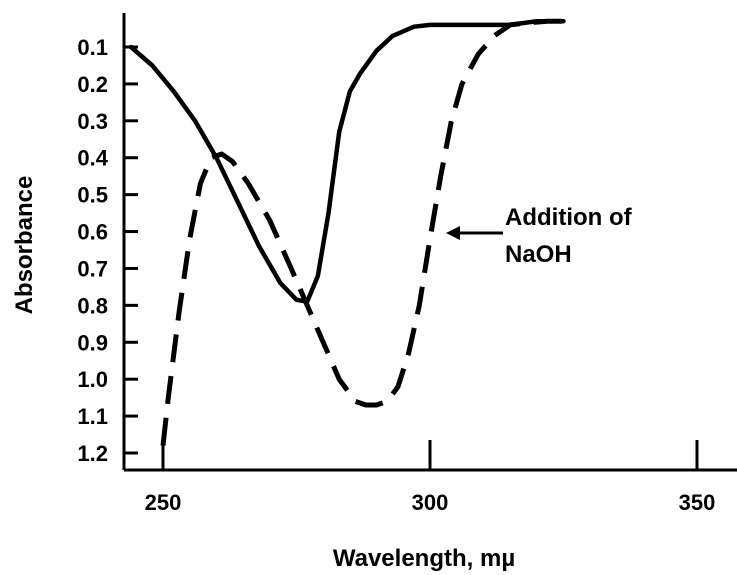  Describe the element at coordinates (569, 217) in the screenshot. I see `annotation-line-1: Addition of` at that location.